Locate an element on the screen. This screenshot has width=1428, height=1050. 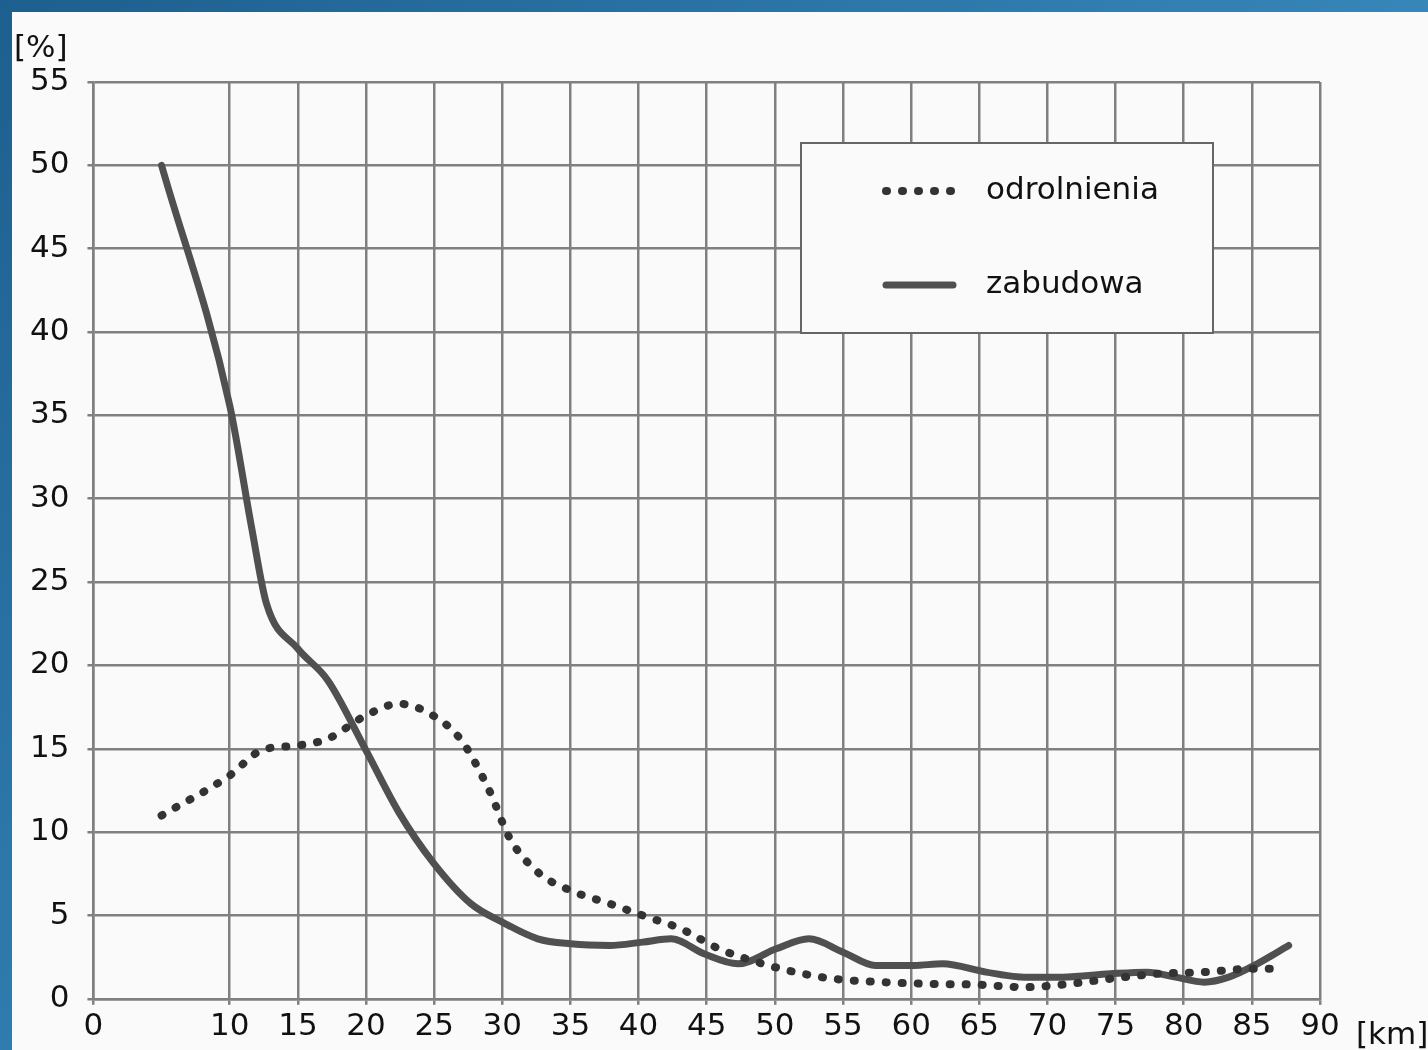
y-tick-label: 10 is located at coordinates (49, 829).